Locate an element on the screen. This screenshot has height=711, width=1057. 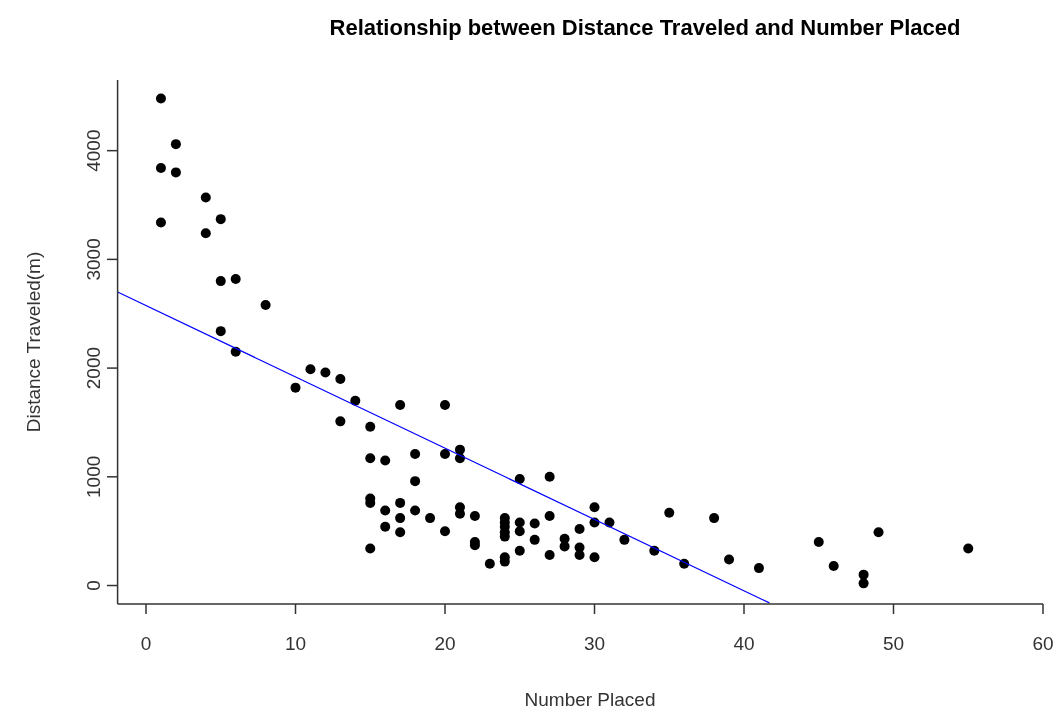
y-tick-label: 0 is located at coordinates (93, 585).